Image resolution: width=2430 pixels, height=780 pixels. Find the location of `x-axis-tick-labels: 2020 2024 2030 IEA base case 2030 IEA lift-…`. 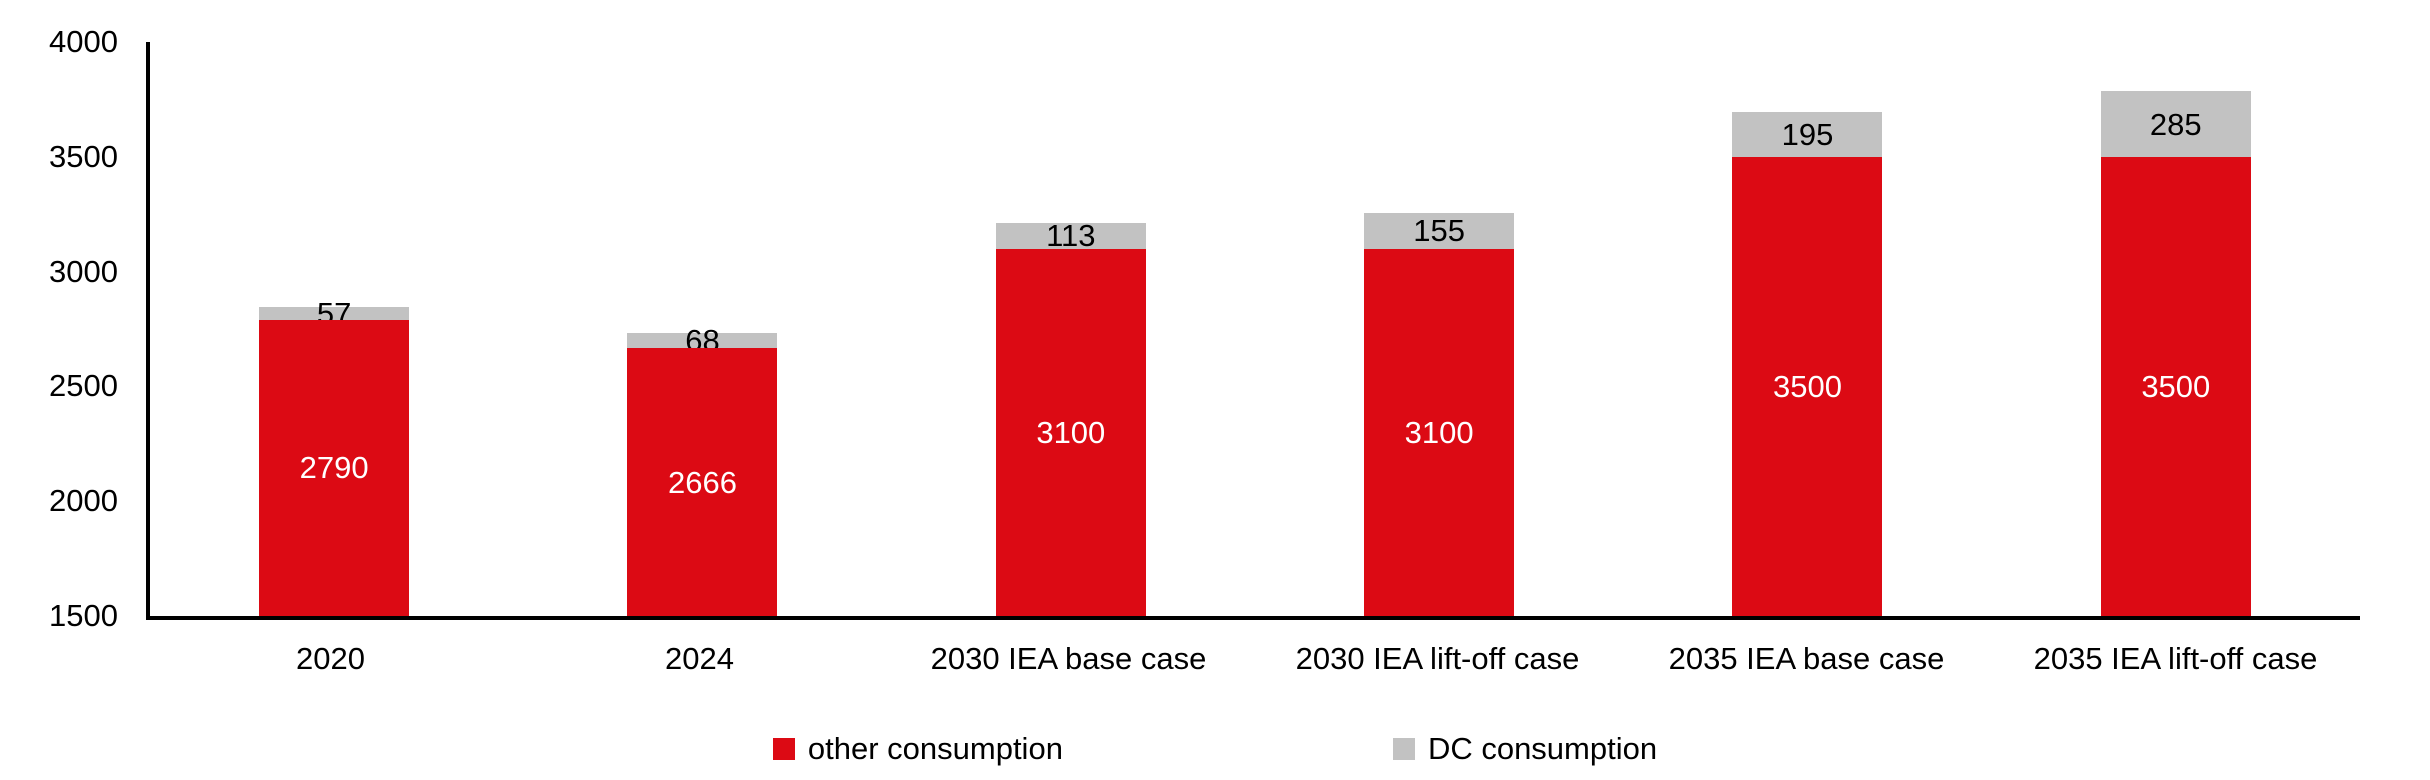

x-axis-tick-labels: 2020 2024 2030 IEA base case 2030 IEA lift-… is located at coordinates (1253, 659).